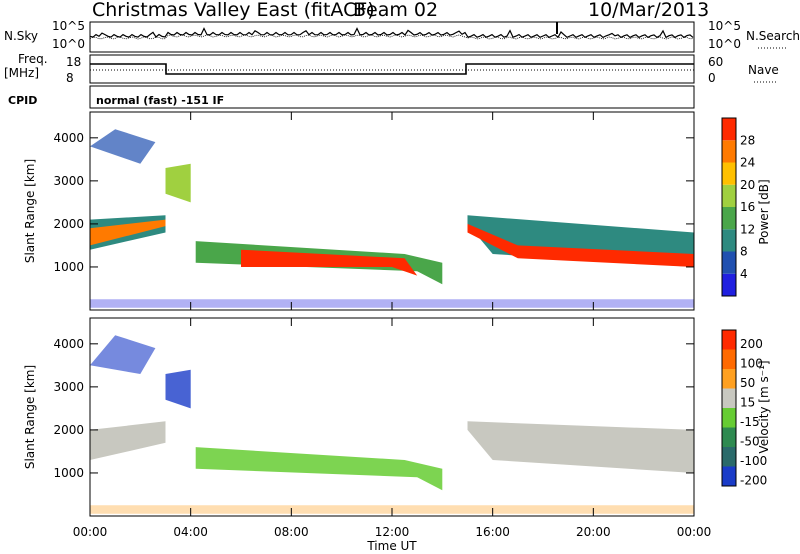  I want to click on colorbar-tick-label: 28, so click(747, 140).